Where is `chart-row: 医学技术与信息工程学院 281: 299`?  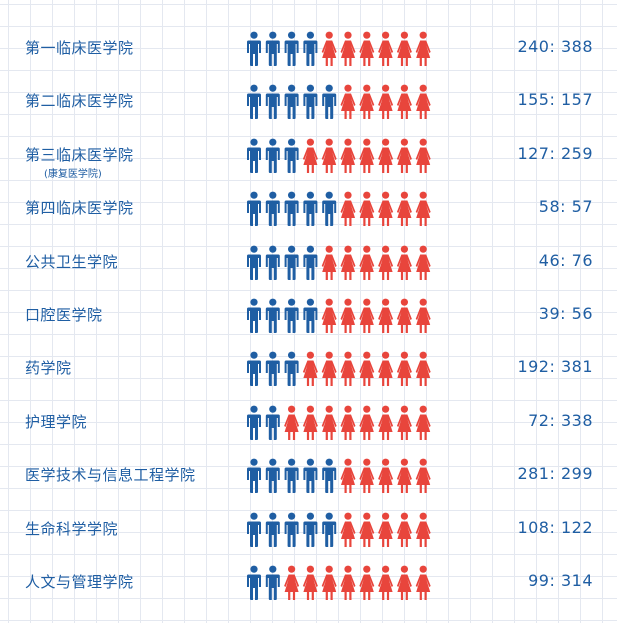 chart-row: 医学技术与信息工程学院 281: 299 is located at coordinates (308, 472).